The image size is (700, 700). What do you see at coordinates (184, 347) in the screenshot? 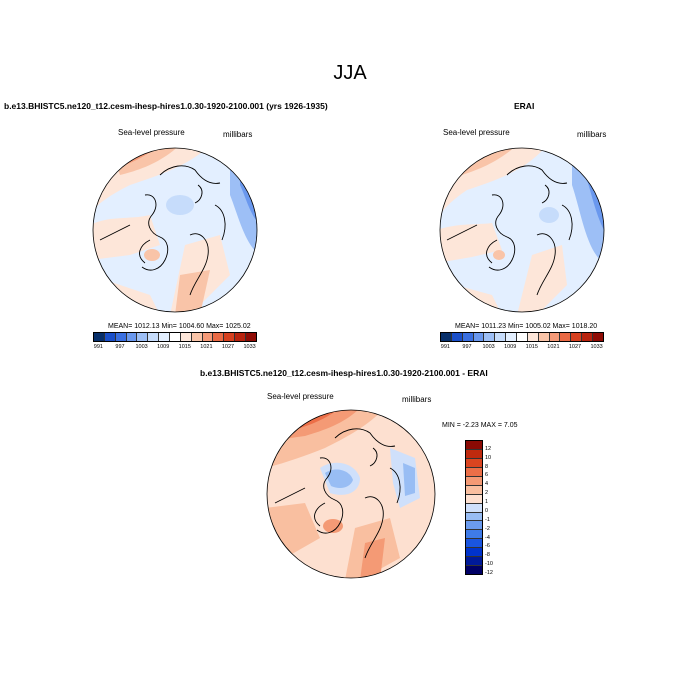
I see `left-colorbar-tick-label: 1015` at bounding box center [184, 347].